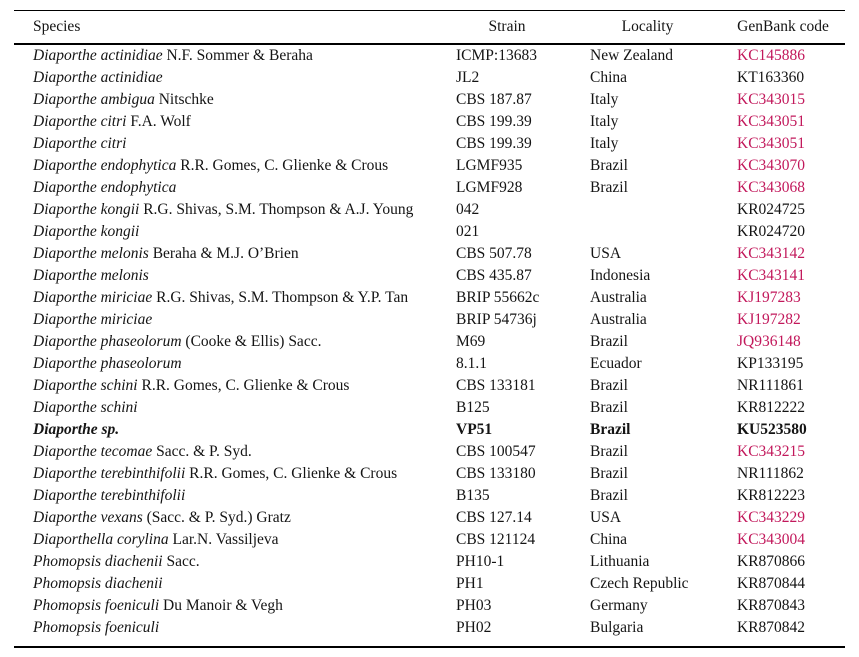  What do you see at coordinates (771, 275) in the screenshot?
I see `genbank-code-link: KC343141` at bounding box center [771, 275].